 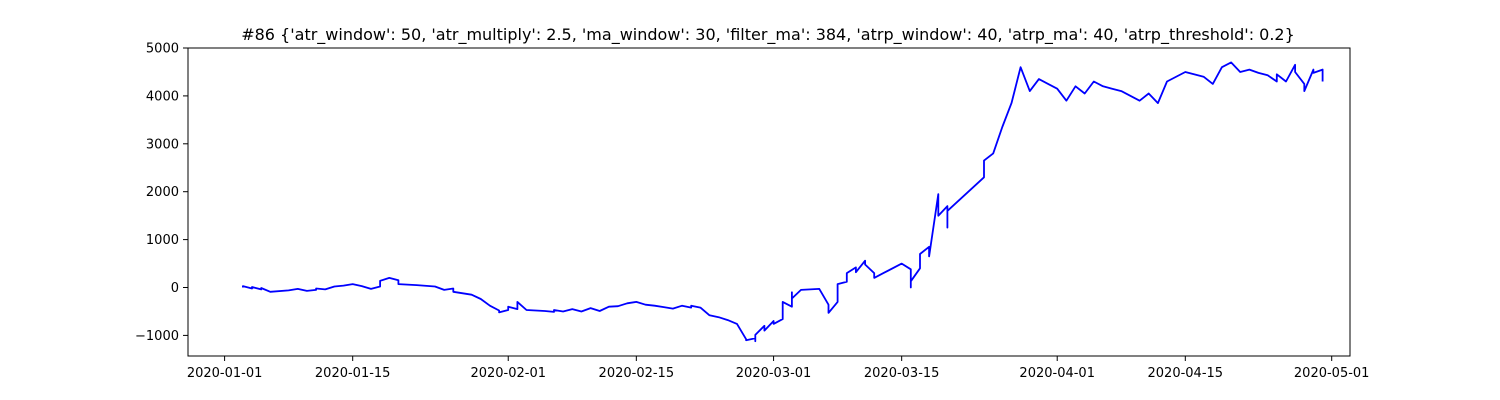 I want to click on y-tick-label: 3000, so click(x=162, y=144).